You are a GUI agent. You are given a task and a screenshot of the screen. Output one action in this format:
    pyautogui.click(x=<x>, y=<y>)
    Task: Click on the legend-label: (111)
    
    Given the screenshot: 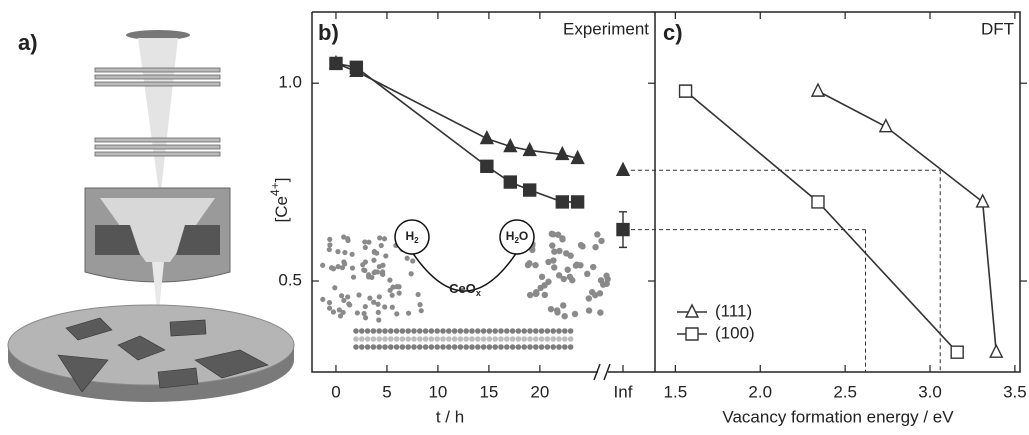 What is the action you would take?
    pyautogui.click(x=733, y=310)
    